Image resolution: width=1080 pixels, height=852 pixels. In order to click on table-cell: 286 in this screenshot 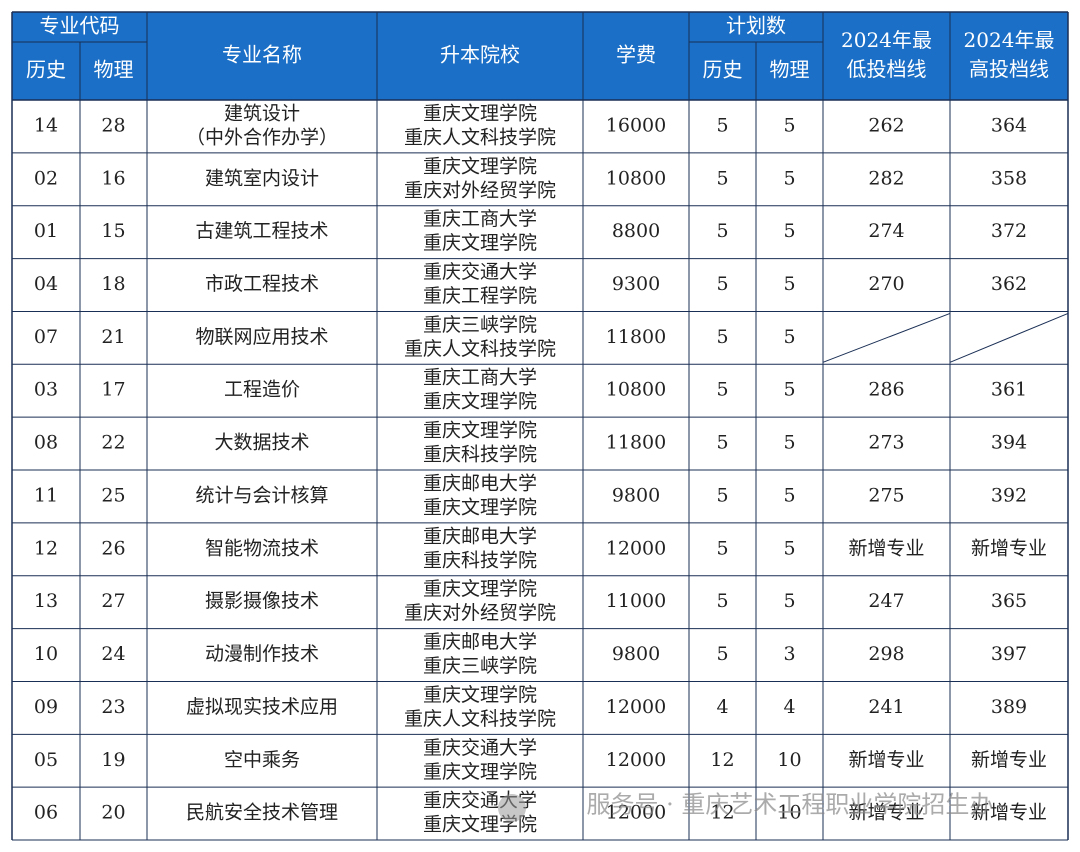, I will do `click(886, 390)`.